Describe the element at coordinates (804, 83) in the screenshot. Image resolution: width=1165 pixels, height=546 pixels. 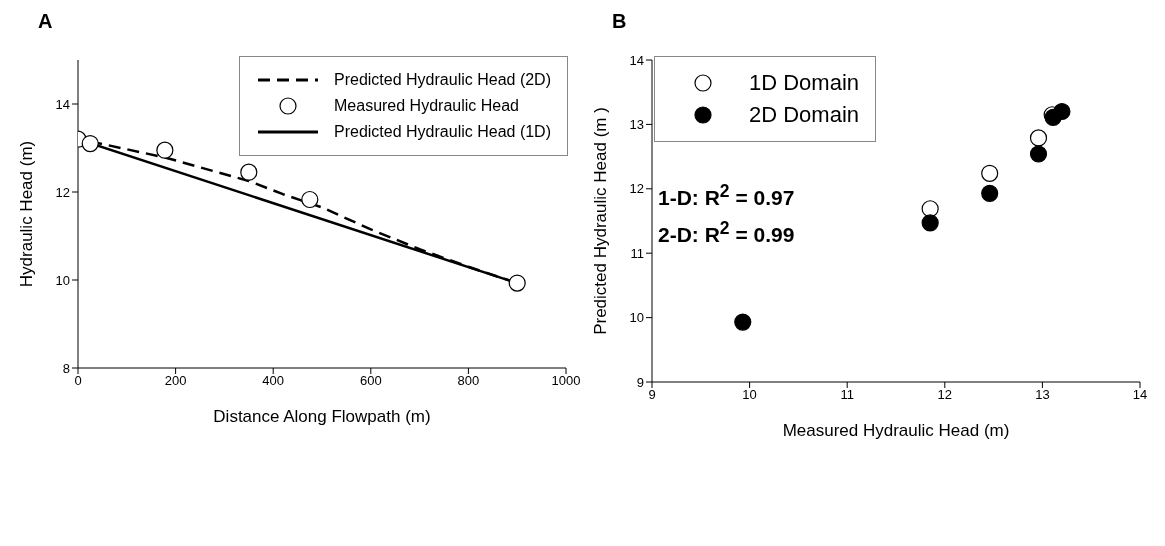
I see `legend-label: 1D Domain` at that location.